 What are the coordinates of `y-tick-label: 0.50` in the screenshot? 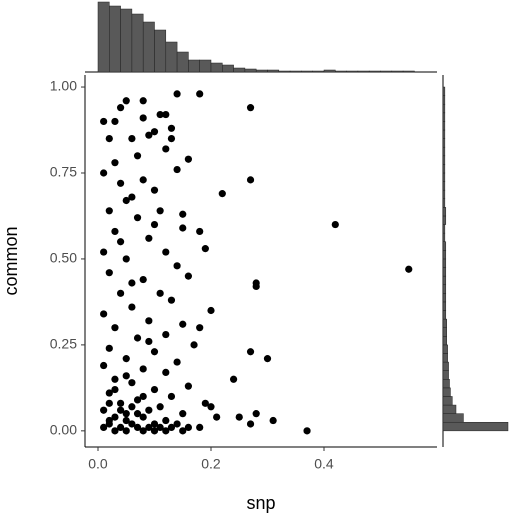 It's located at (63, 258).